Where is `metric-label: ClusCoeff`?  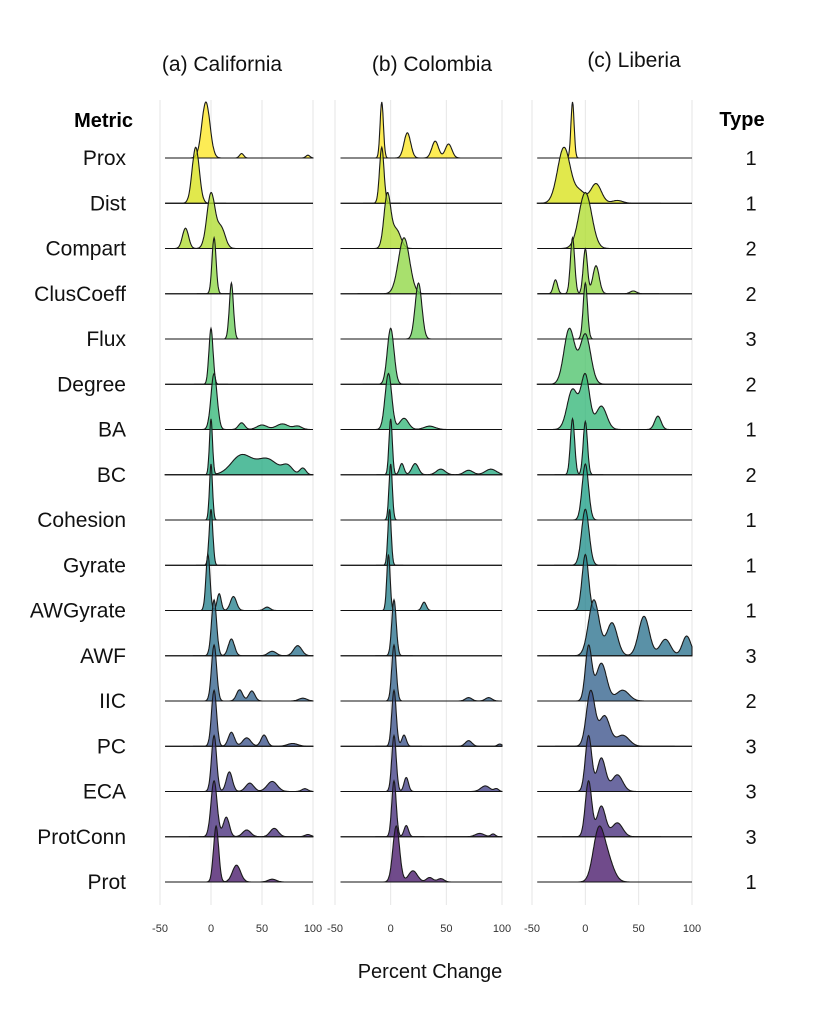 metric-label: ClusCoeff is located at coordinates (80, 294).